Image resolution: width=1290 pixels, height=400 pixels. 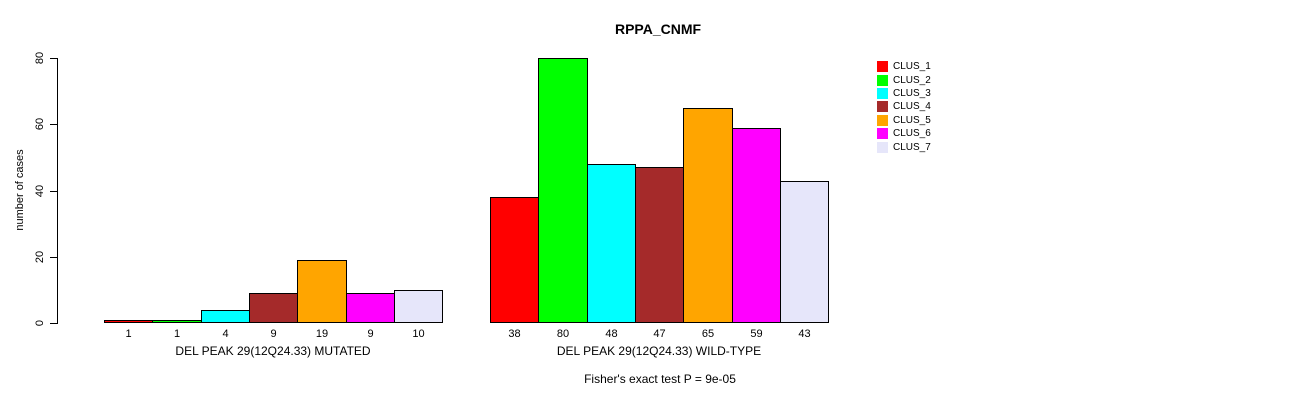 I want to click on group-label: DEL PEAK 29(12Q24.33) MUTATED, so click(x=273, y=351).